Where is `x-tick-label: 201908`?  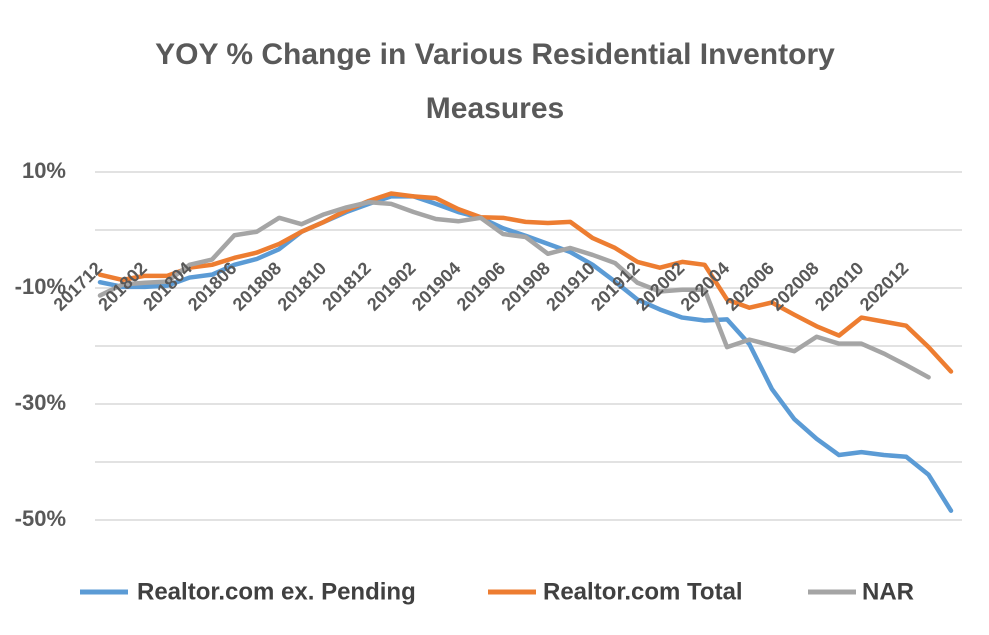
x-tick-label: 201908 is located at coordinates (525, 286).